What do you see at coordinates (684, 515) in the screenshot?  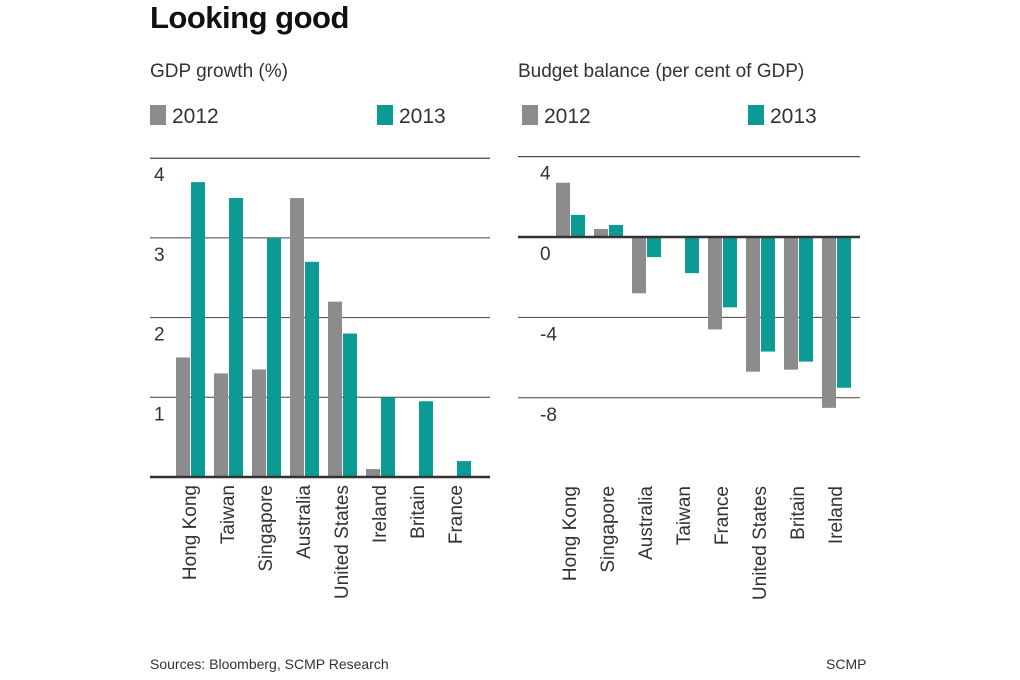 I see `budget-category-label-taiwan: Taiwan` at bounding box center [684, 515].